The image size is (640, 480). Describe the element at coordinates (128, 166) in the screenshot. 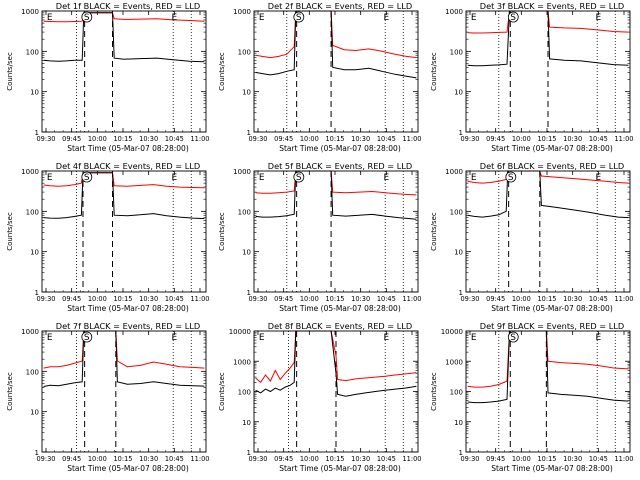

I see `panel-title: Det 4f BLACK = Events, RED = LLD` at that location.